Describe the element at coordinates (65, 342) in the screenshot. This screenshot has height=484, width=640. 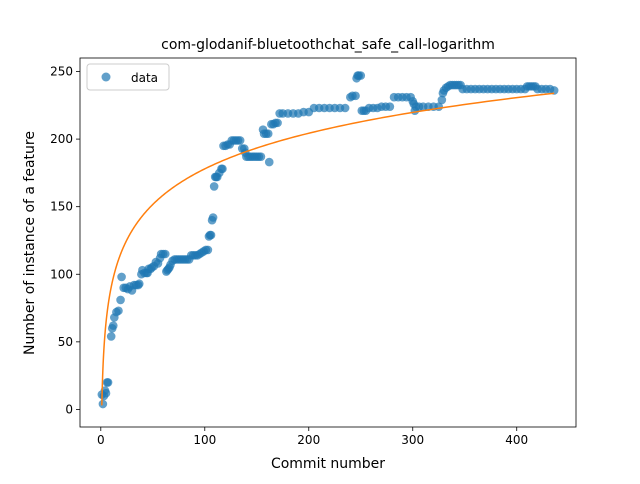
I see `y-tick-label: 50` at that location.